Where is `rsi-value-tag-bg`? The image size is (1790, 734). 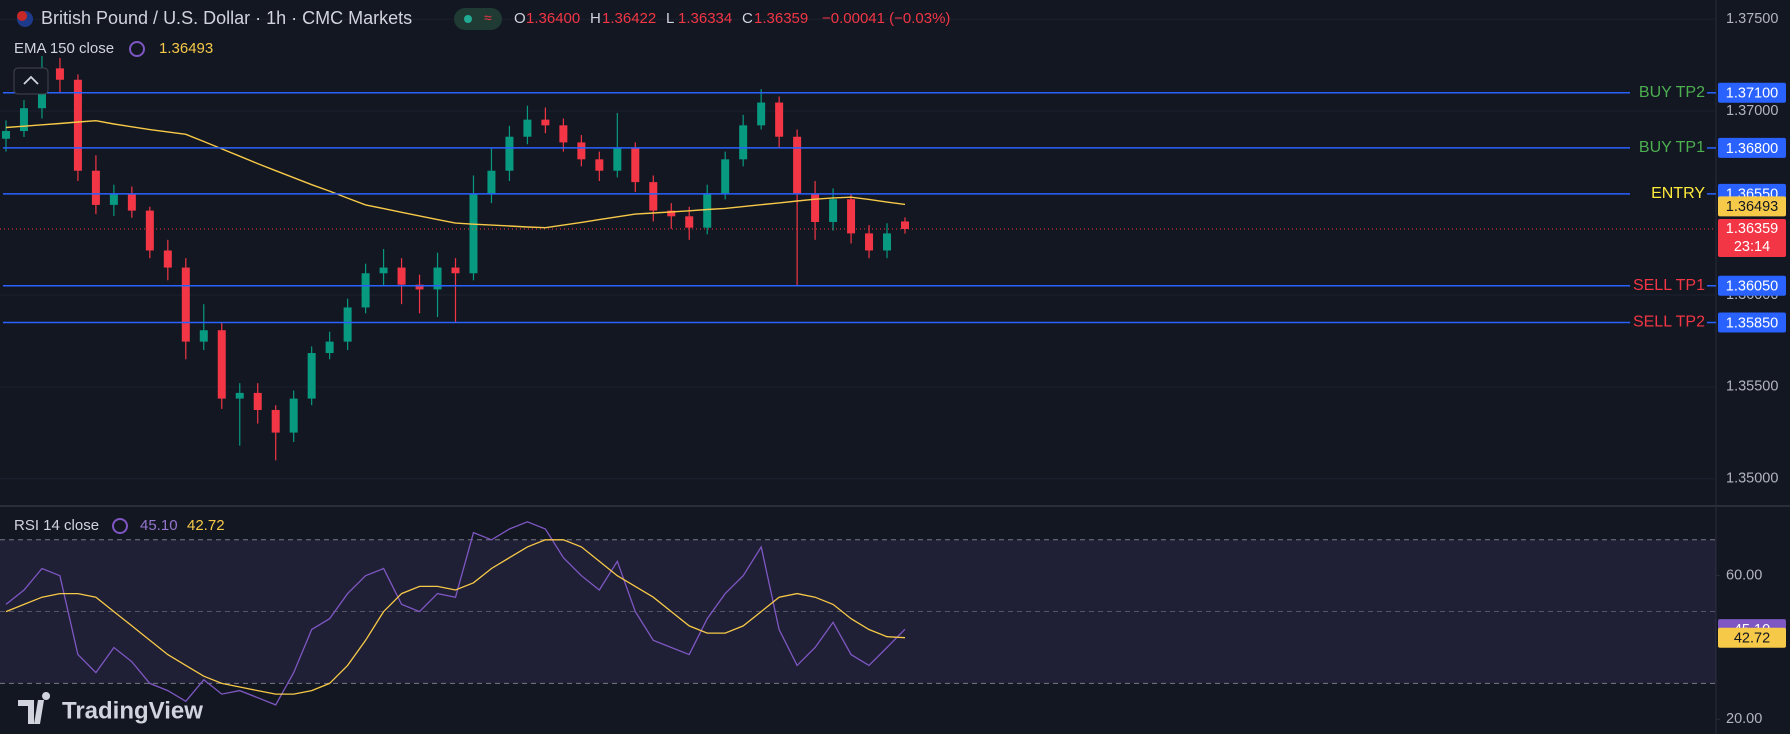
rsi-value-tag-bg is located at coordinates (1752, 637).